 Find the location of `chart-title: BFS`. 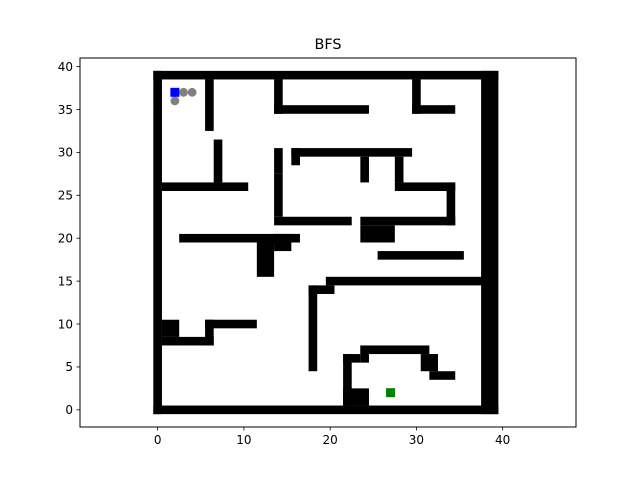

chart-title: BFS is located at coordinates (327, 45).